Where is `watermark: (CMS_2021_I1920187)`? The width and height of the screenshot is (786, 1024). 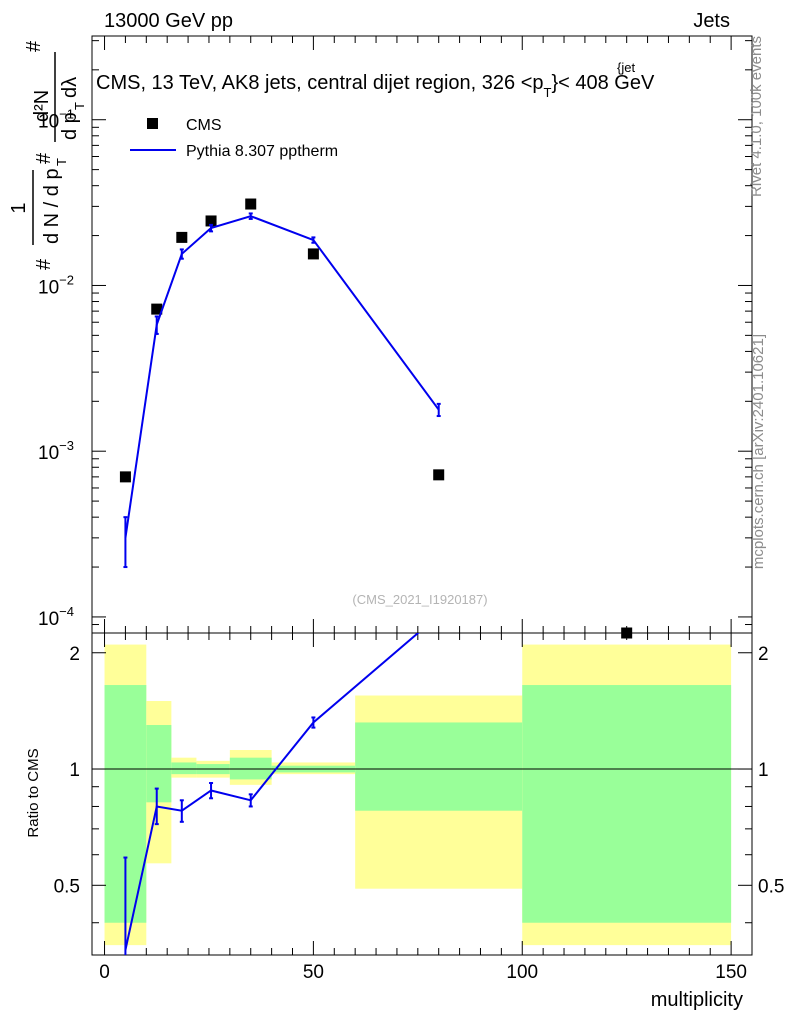 watermark: (CMS_2021_I1920187) is located at coordinates (419, 599).